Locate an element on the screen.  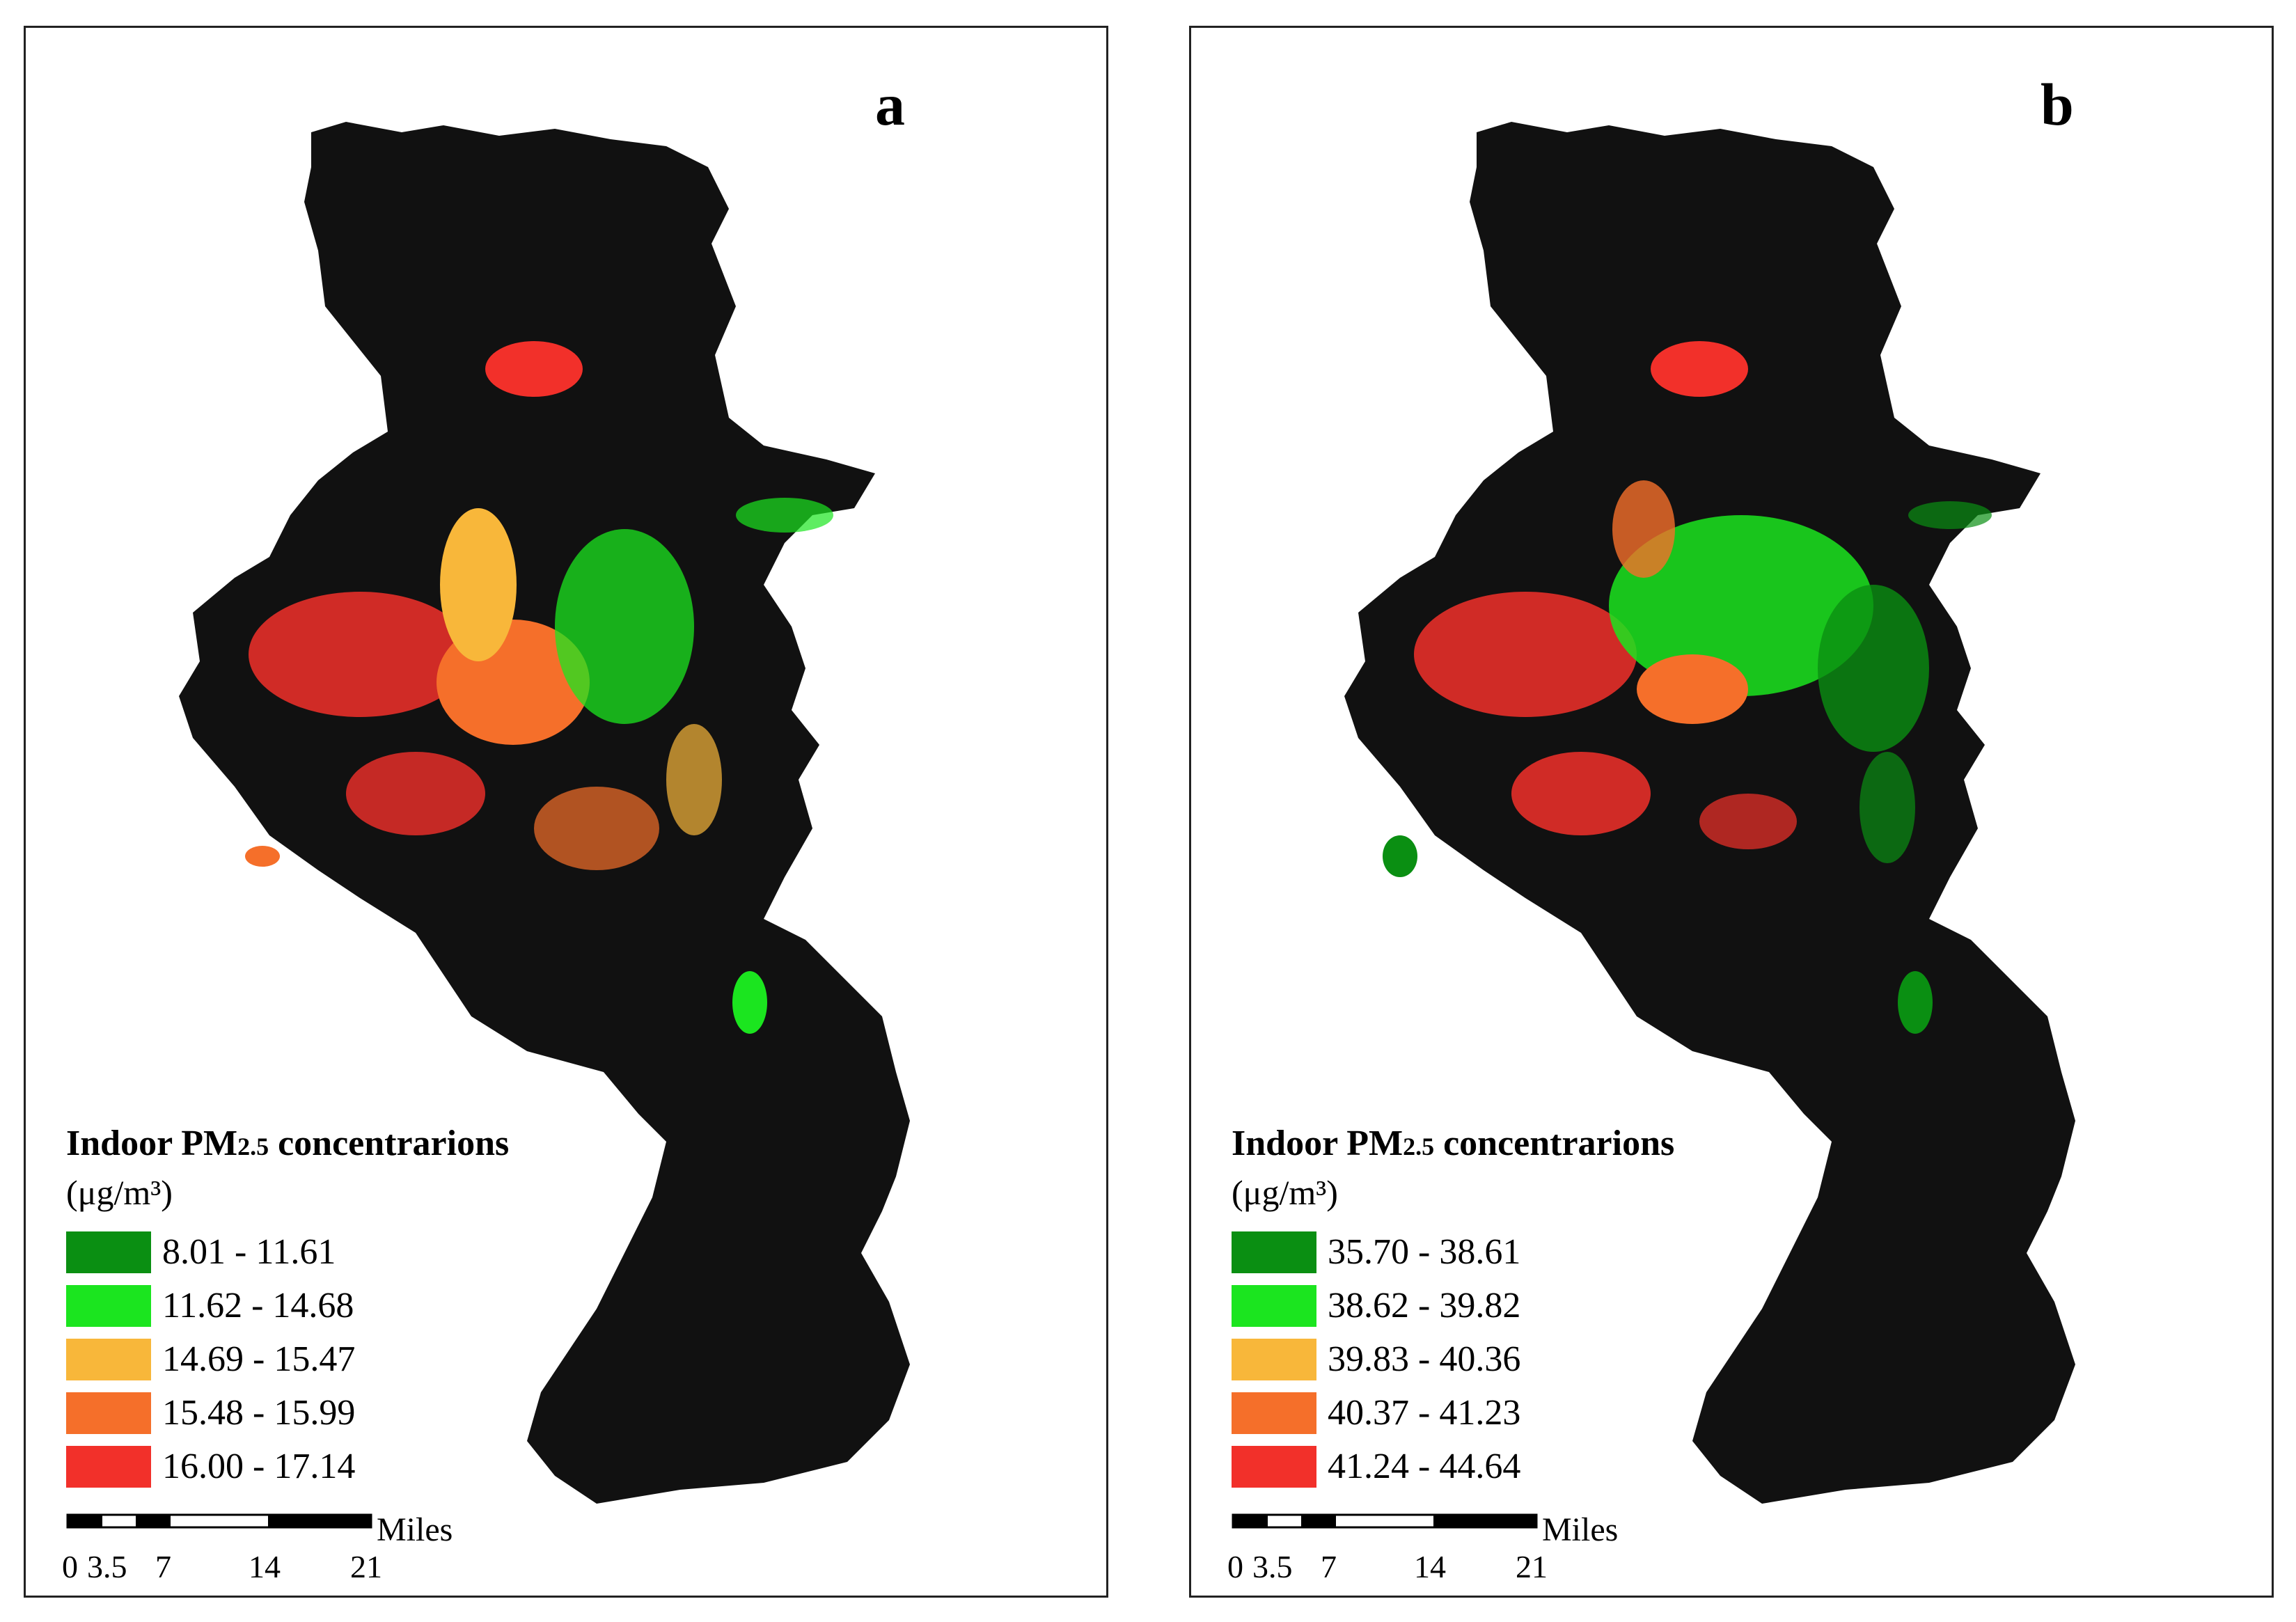
legend-label: 41.24 - 44.64 is located at coordinates (1424, 1466).